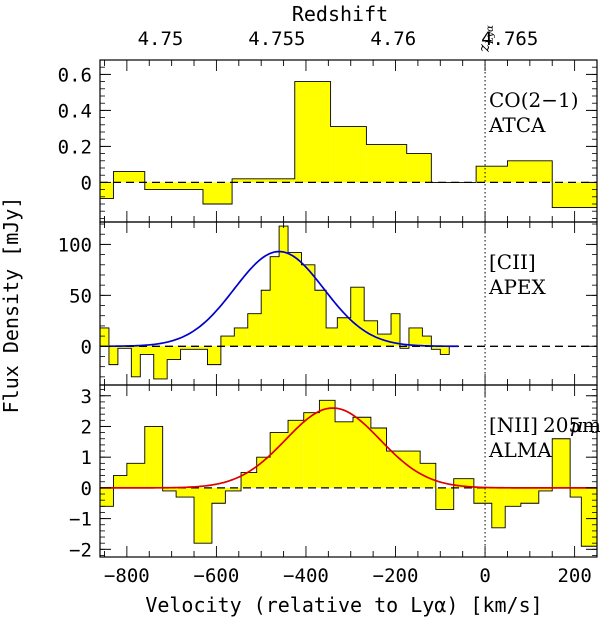 Image resolution: width=600 pixels, height=619 pixels. I want to click on panel-line-label: CO(2−1), so click(534, 100).